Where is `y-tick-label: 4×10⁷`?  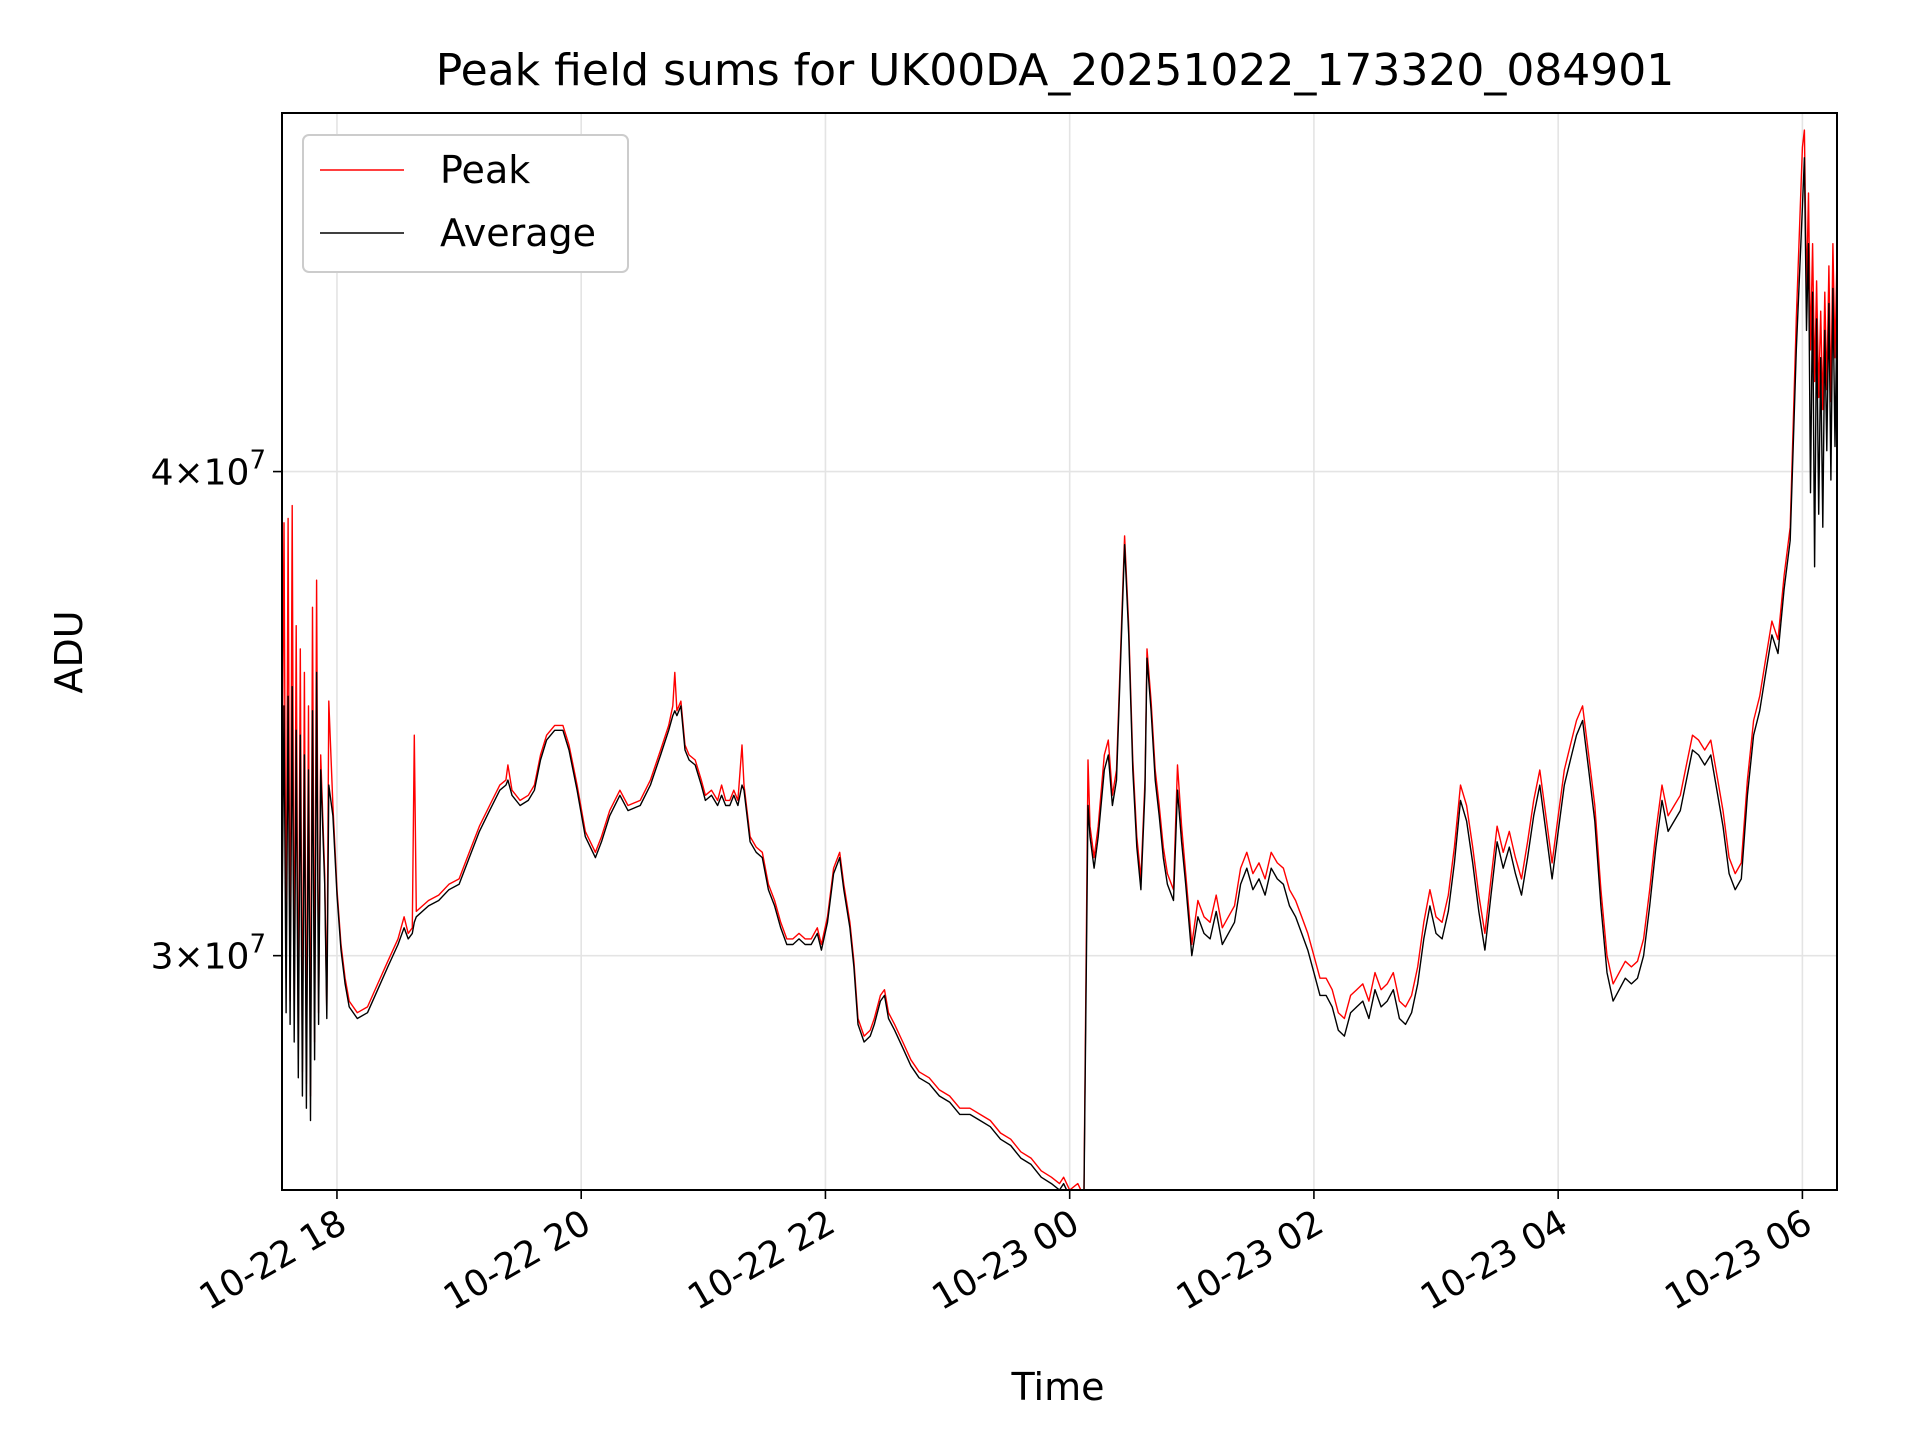 y-tick-label: 4×10⁷ is located at coordinates (208, 470).